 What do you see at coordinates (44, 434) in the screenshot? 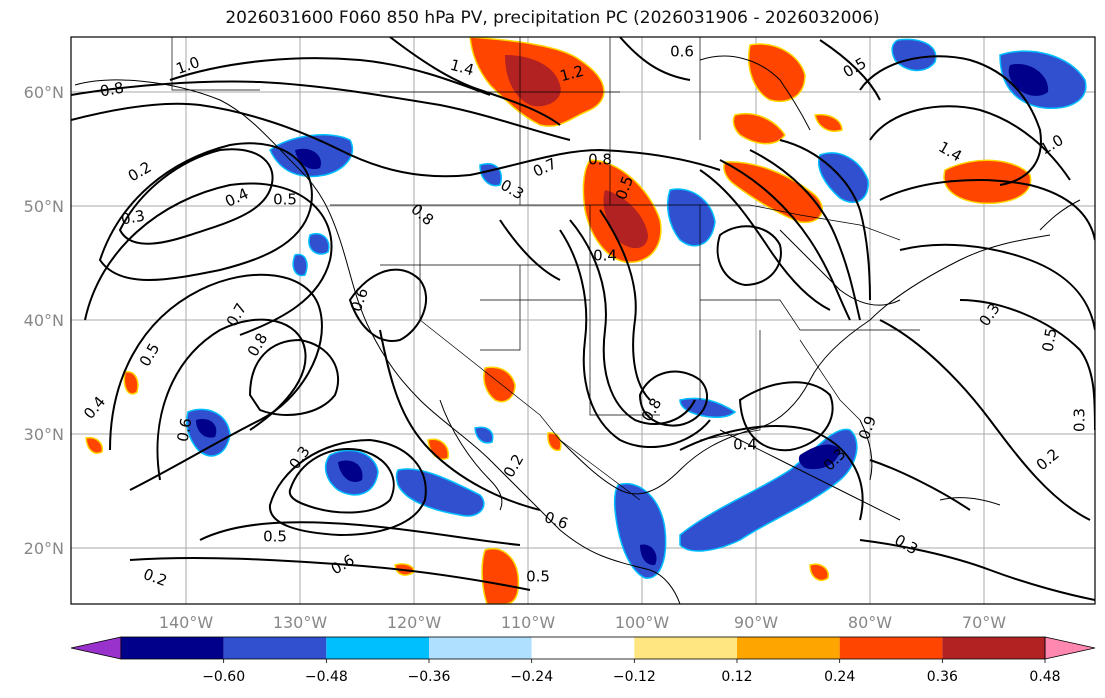
I see `lat-label: 30°N` at bounding box center [44, 434].